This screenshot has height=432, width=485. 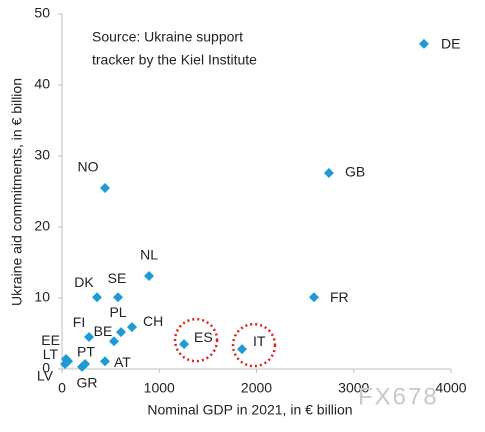 I want to click on y-tick-label: 10, so click(x=42, y=297).